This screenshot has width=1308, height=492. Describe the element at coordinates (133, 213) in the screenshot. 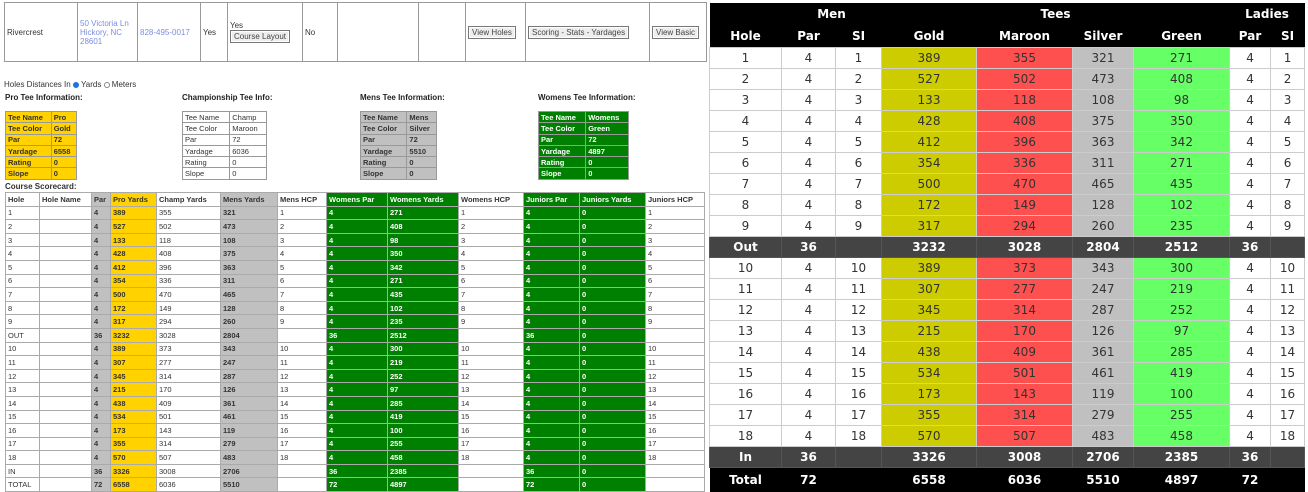

I see `scorecard-cell: 389` at that location.